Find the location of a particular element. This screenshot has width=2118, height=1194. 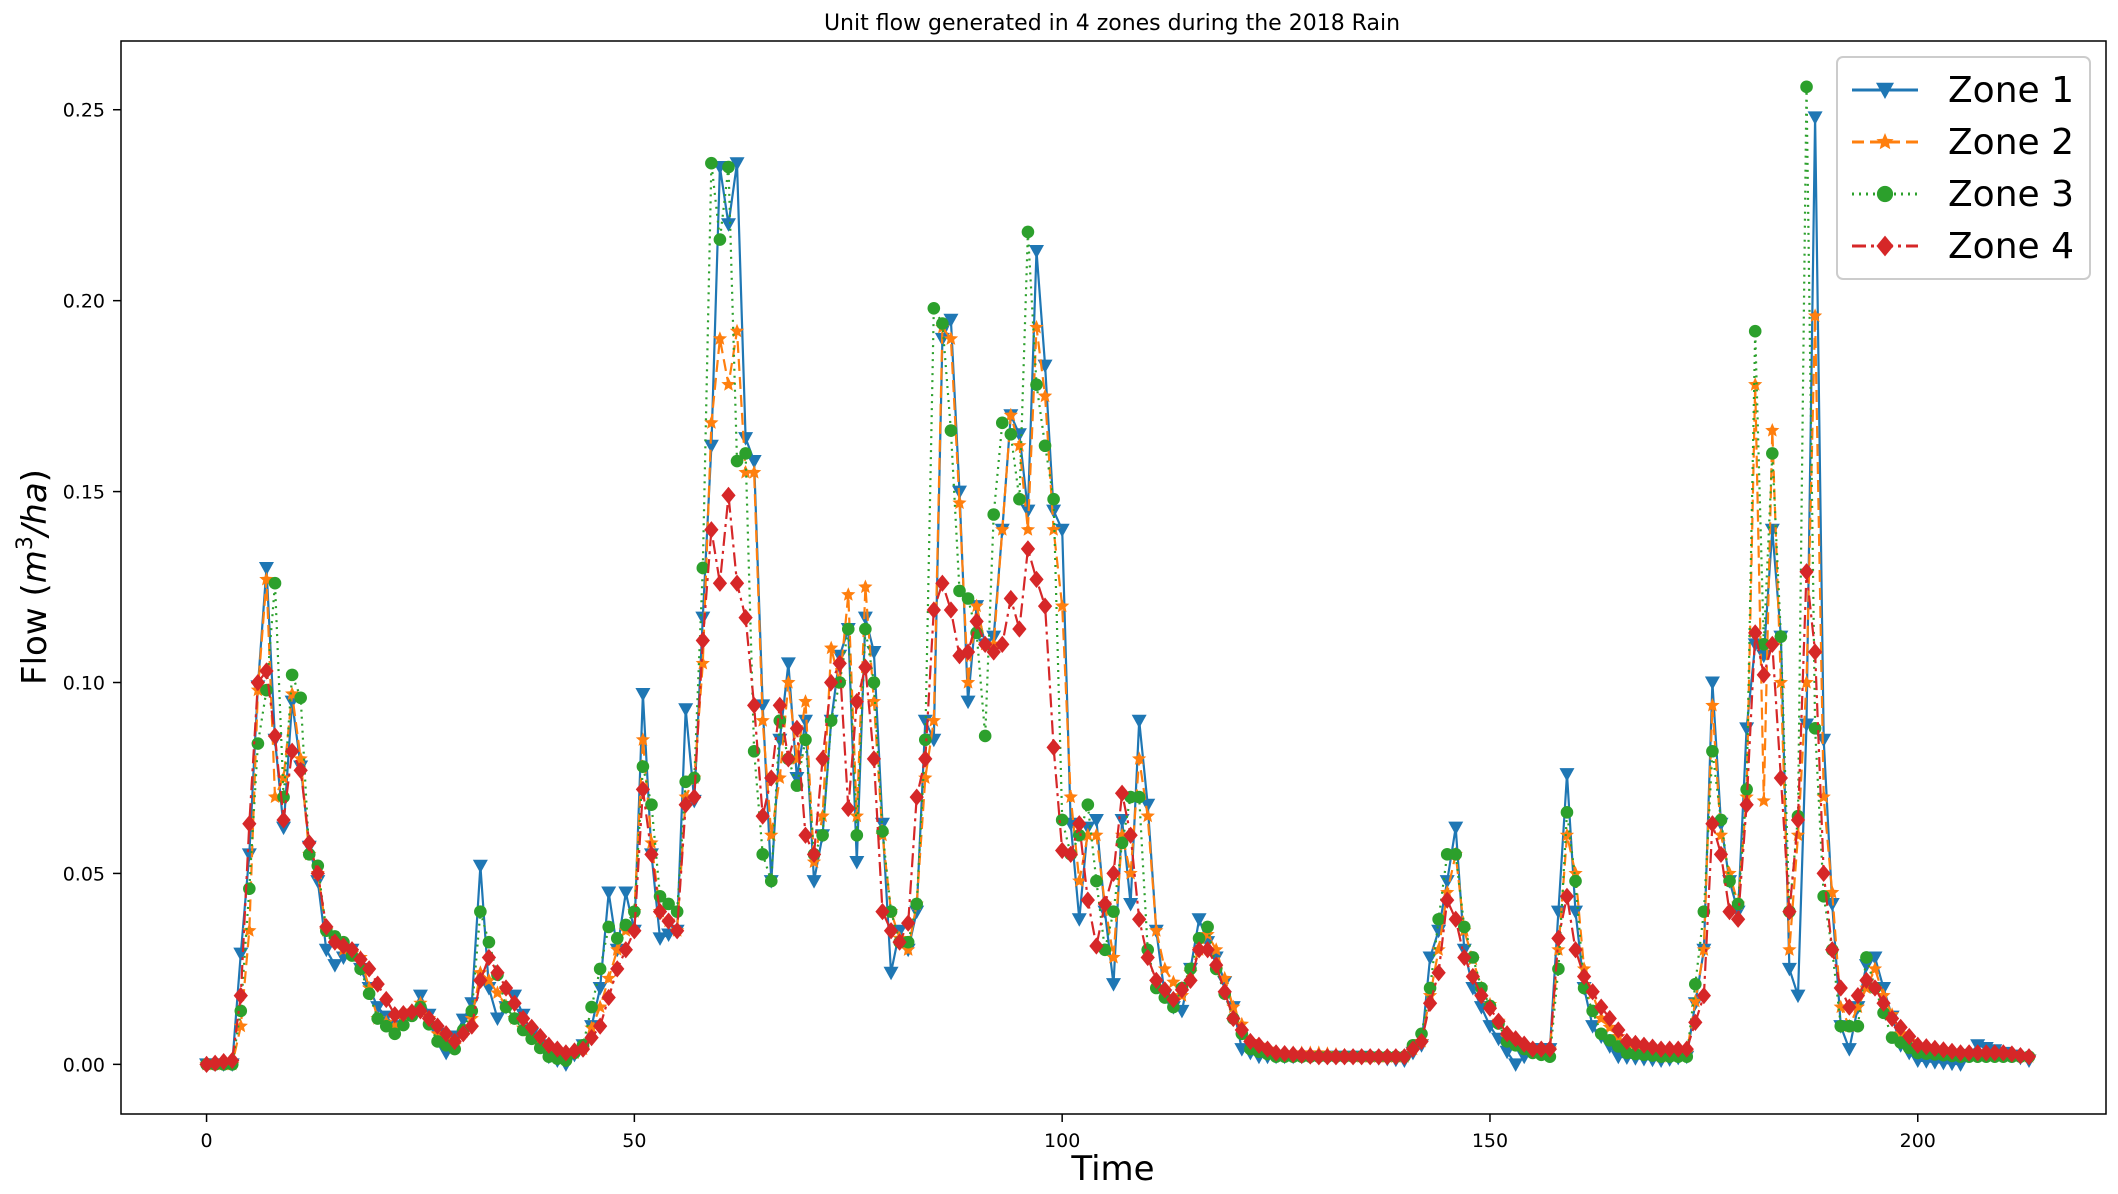

y-axis-label-unit-exponent: 3 is located at coordinates (25, 543).